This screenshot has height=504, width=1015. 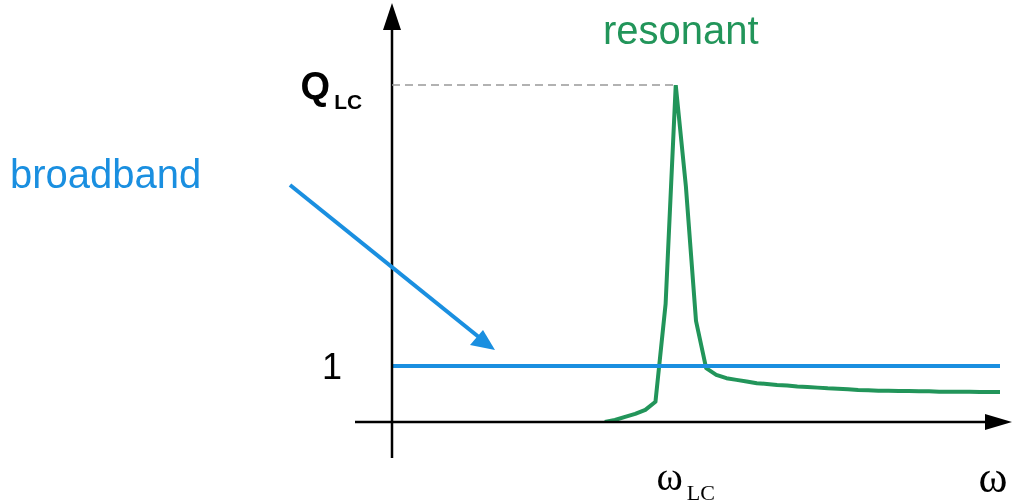 I want to click on series-label: resonant, so click(x=680, y=30).